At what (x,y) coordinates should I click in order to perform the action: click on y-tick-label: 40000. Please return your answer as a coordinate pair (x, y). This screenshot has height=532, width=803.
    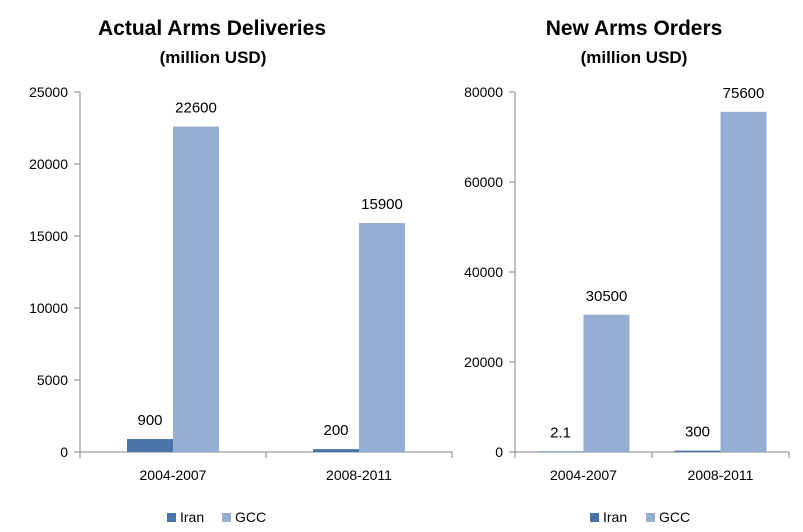
    Looking at the image, I should click on (483, 272).